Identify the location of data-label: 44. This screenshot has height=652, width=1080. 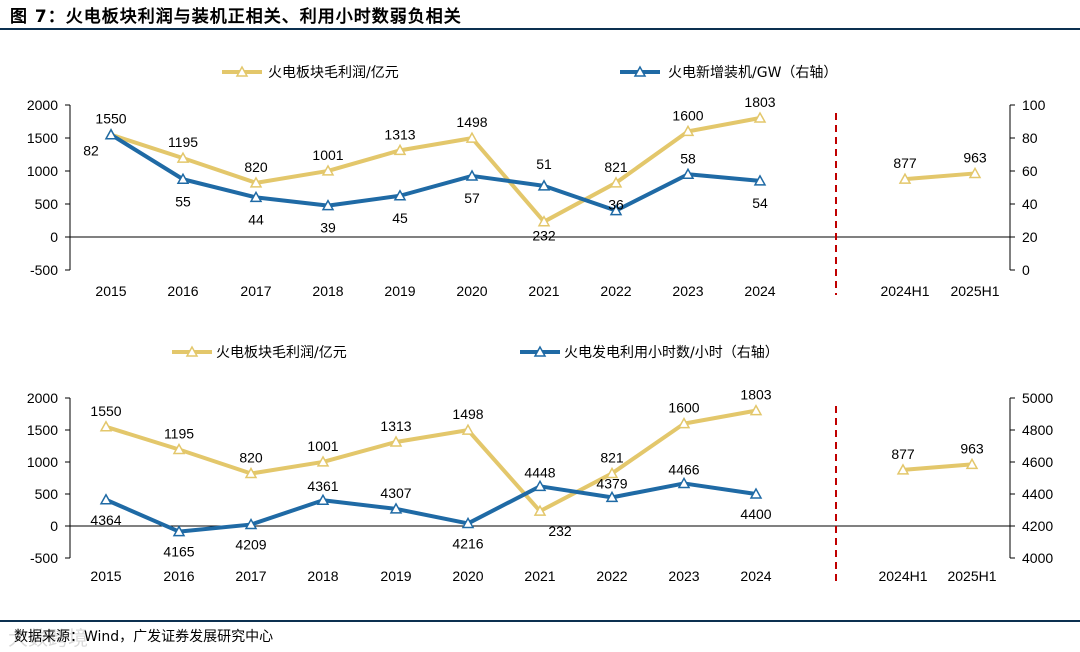
(256, 219).